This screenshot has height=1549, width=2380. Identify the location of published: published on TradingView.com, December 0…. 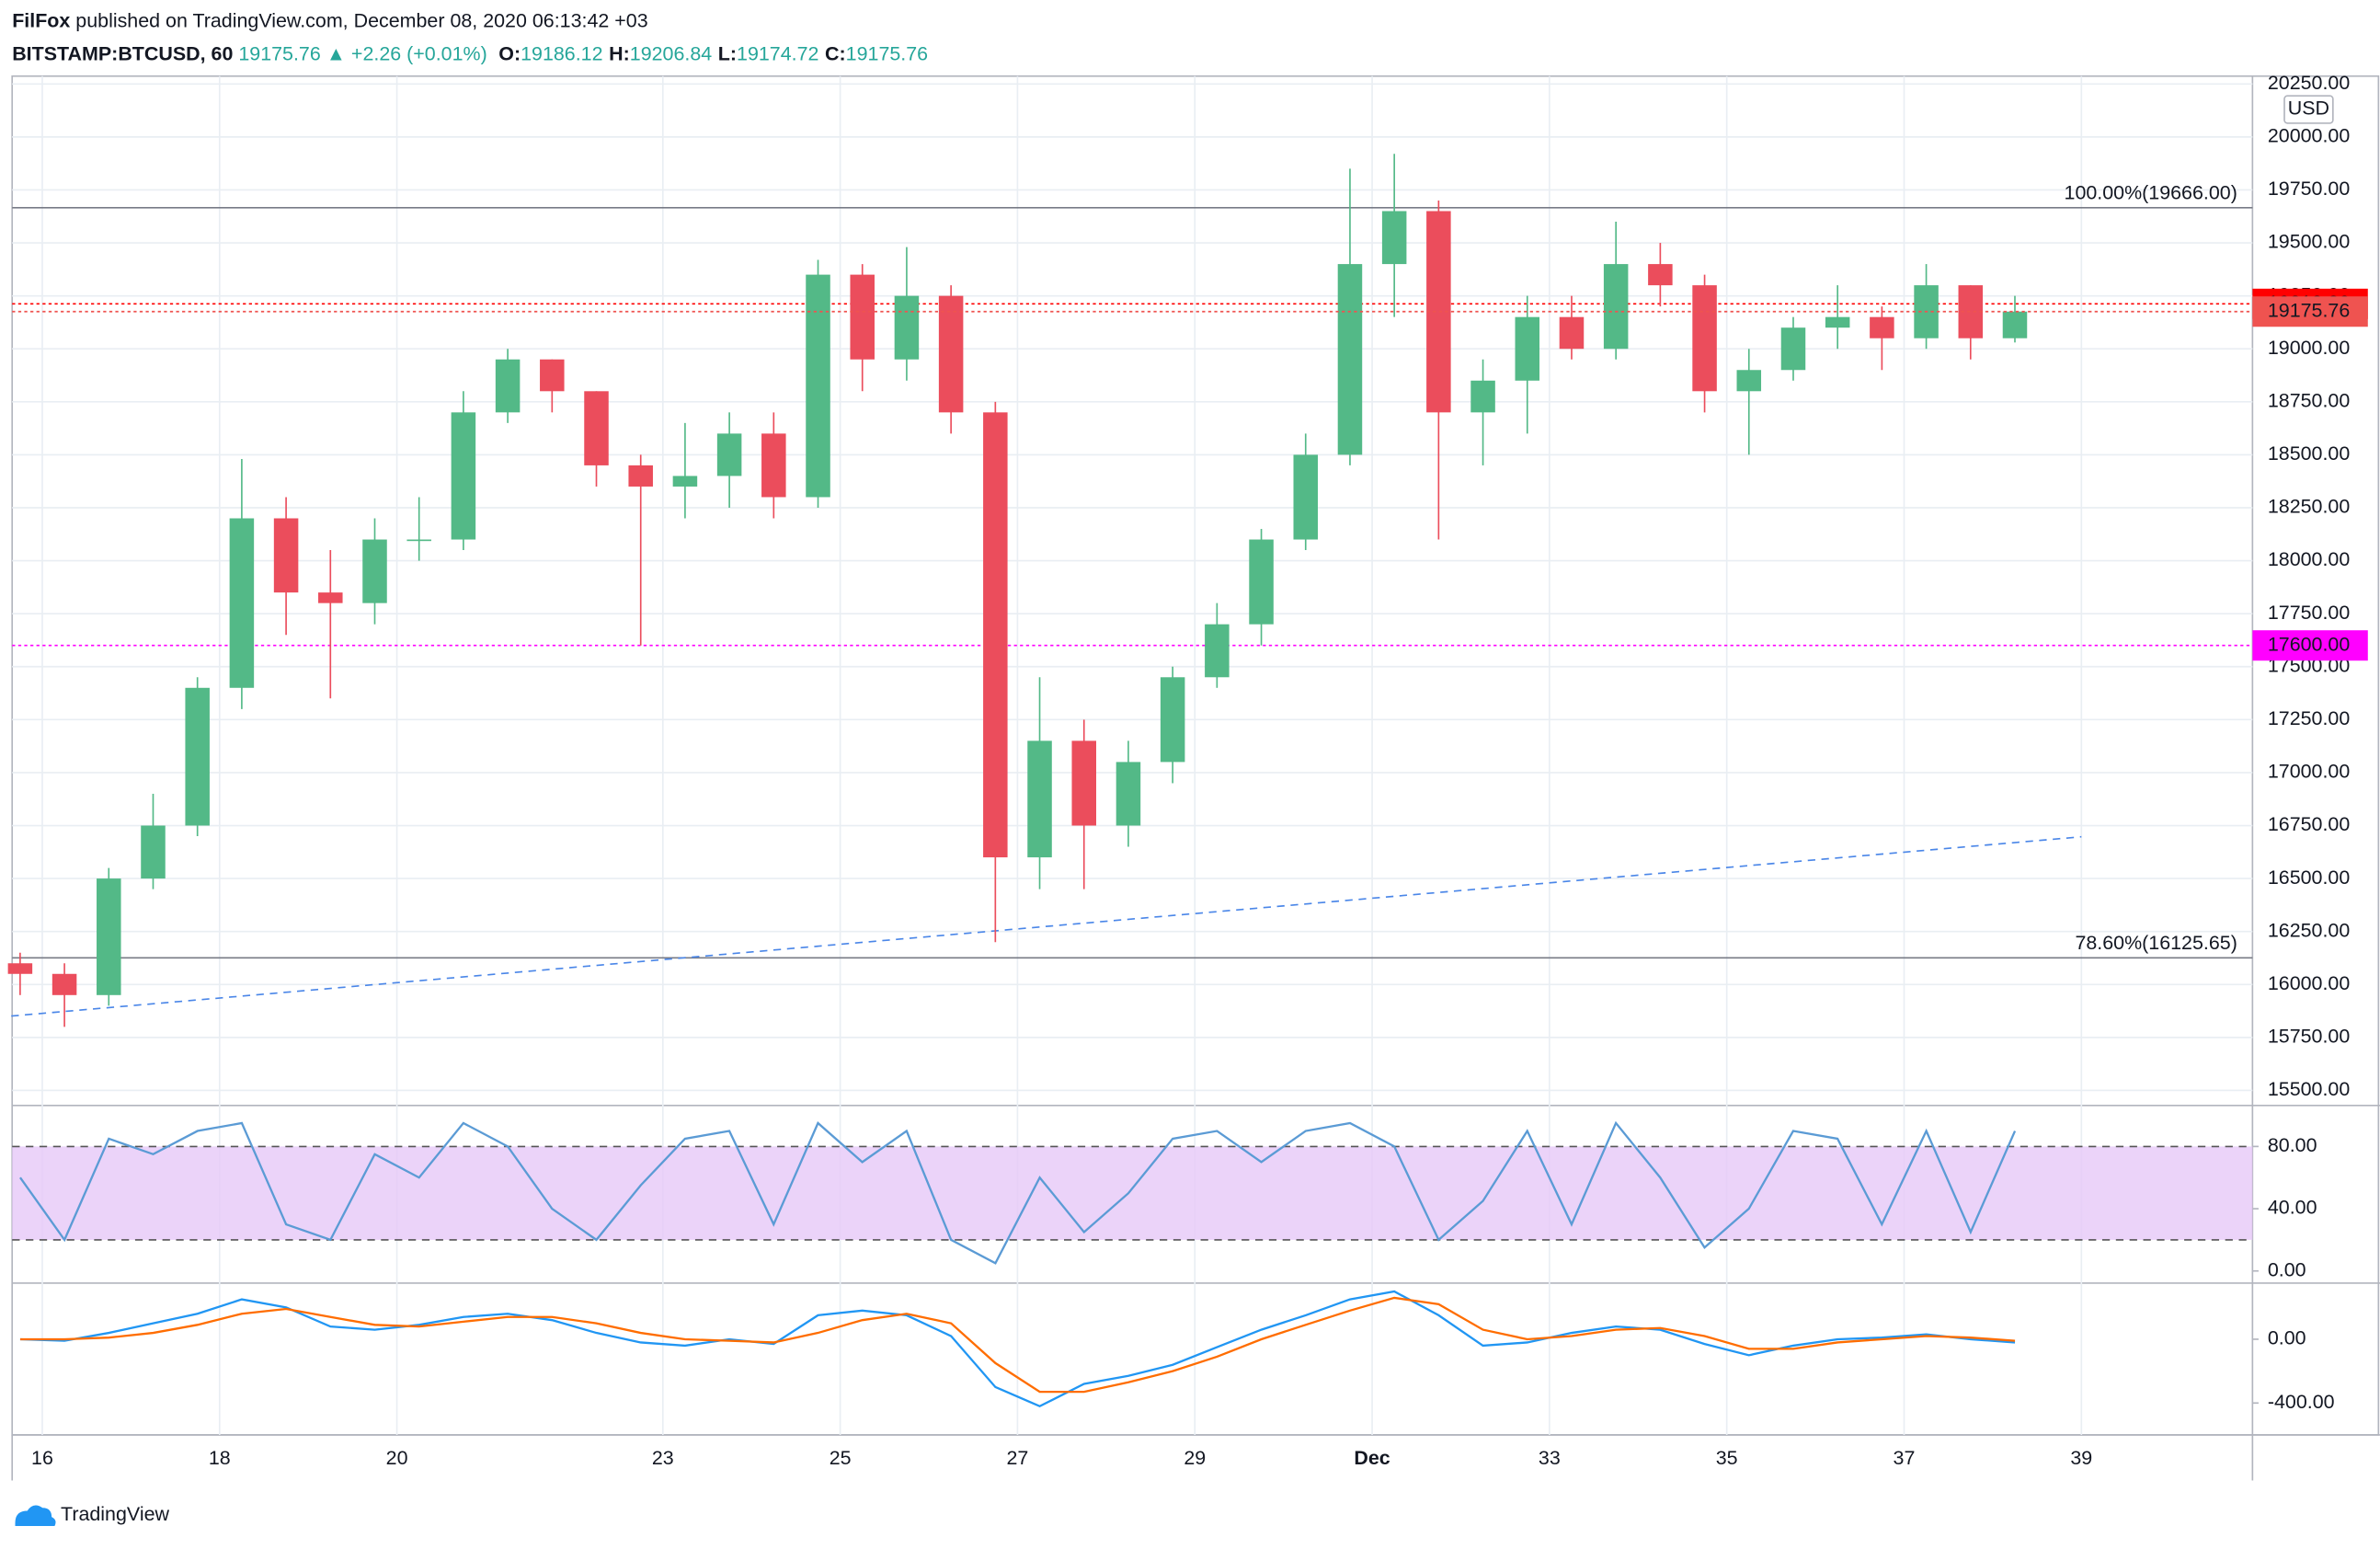
(361, 20).